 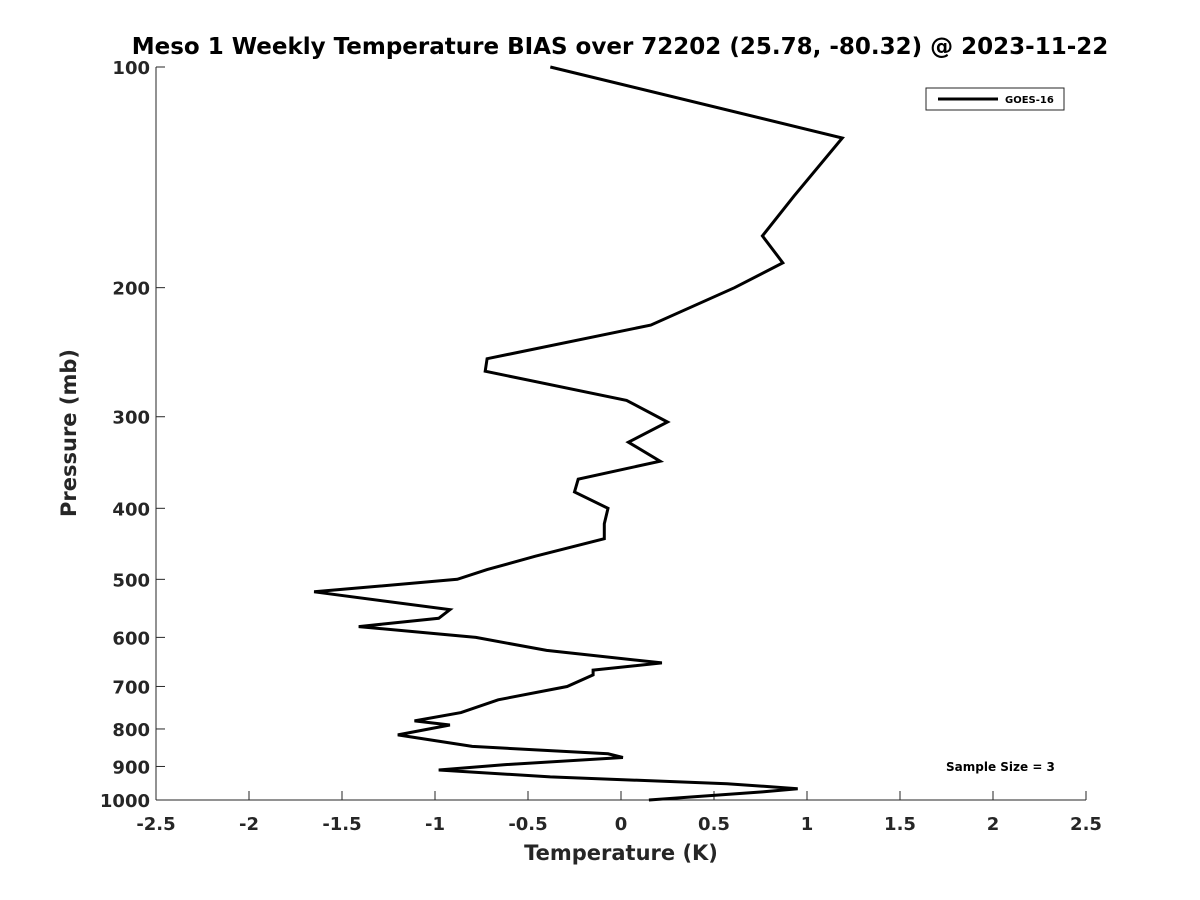 What do you see at coordinates (125, 801) in the screenshot?
I see `y-tick-label: 1000` at bounding box center [125, 801].